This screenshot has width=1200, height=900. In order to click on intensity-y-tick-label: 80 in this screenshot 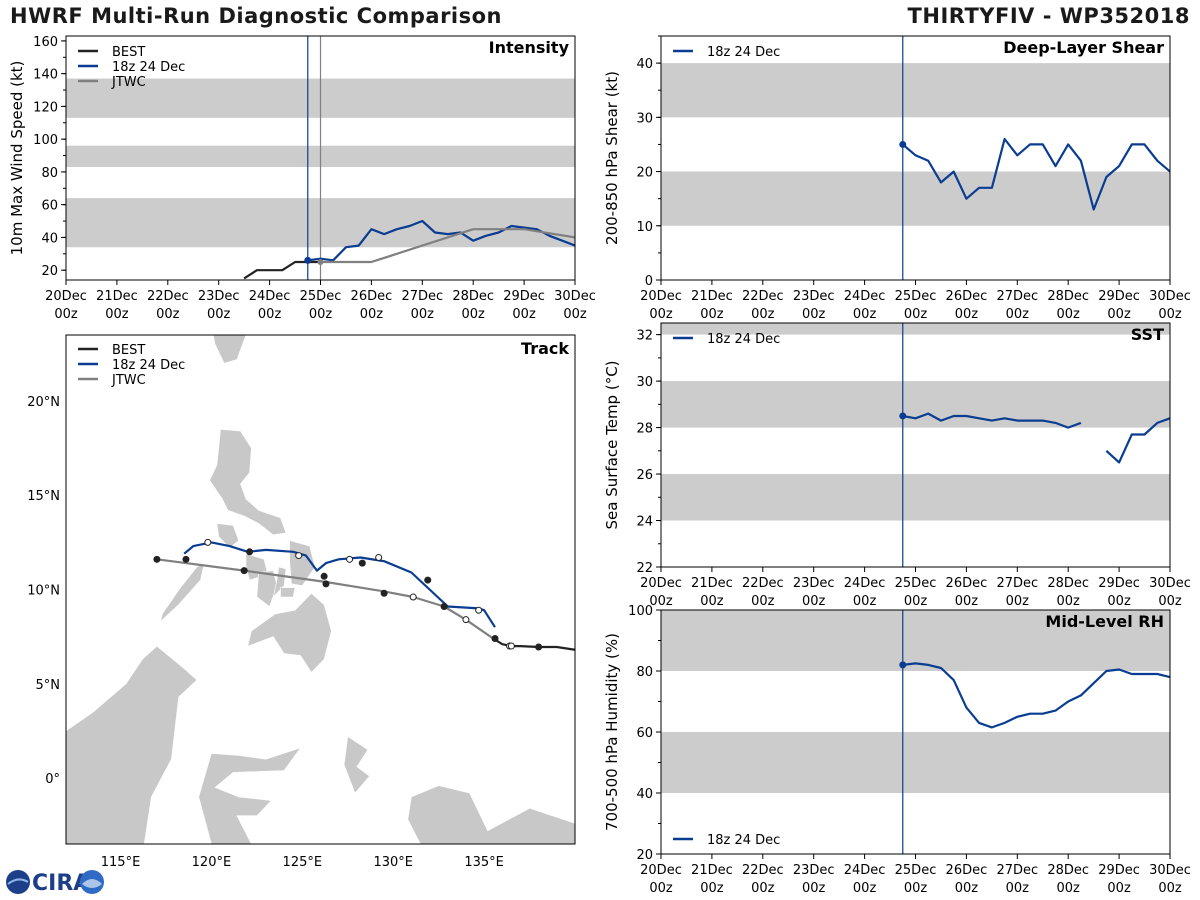, I will do `click(49, 173)`.